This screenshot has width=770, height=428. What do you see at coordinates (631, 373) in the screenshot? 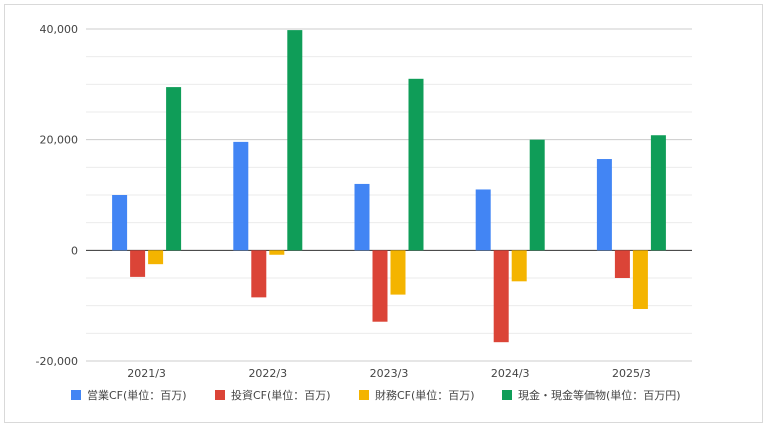
I see `x-tick-label: 2025/3` at bounding box center [631, 373].